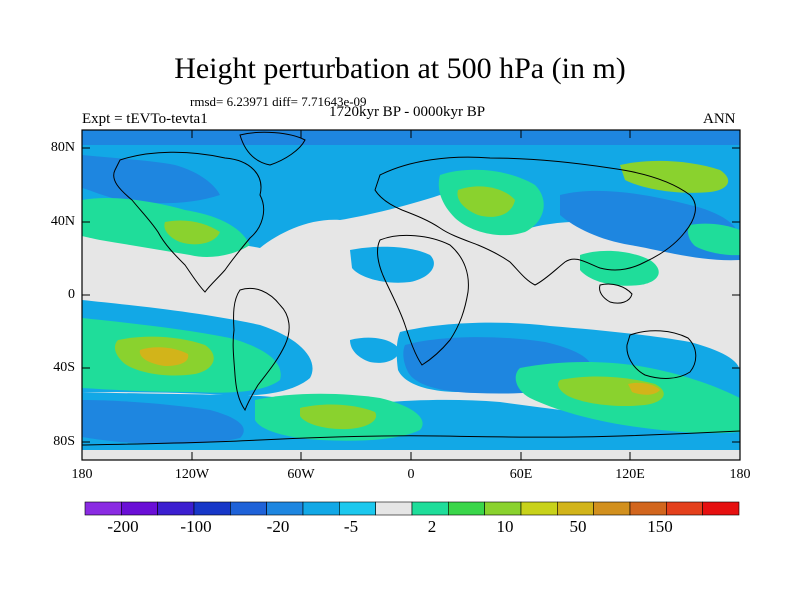 This screenshot has width=800, height=600. What do you see at coordinates (123, 526) in the screenshot?
I see `colorbar-label-neg200: -200` at bounding box center [123, 526].